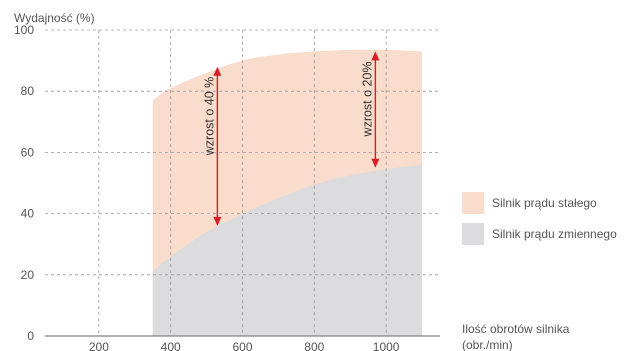 The height and width of the screenshot is (351, 630). I want to click on legend-label-ac: Silnik prądu zmiennego, so click(554, 234).